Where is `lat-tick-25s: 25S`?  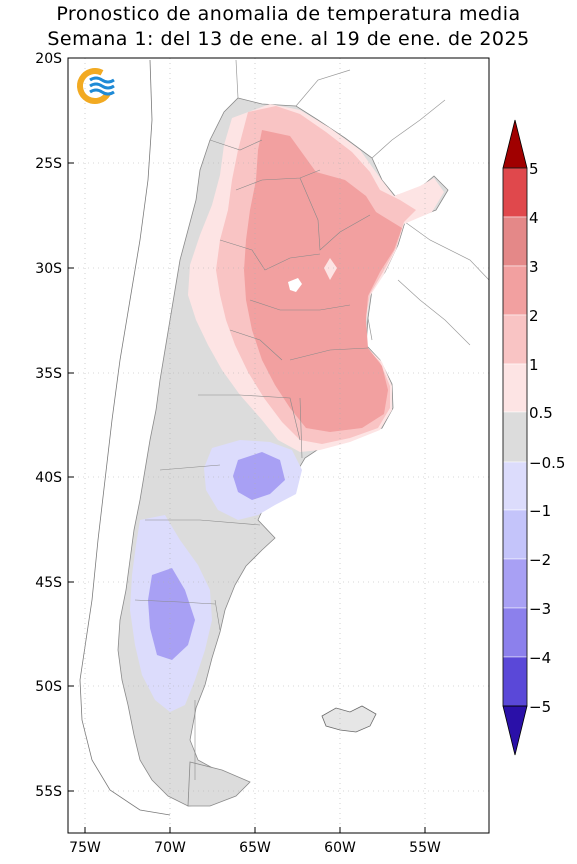 lat-tick-25s: 25S is located at coordinates (48, 164).